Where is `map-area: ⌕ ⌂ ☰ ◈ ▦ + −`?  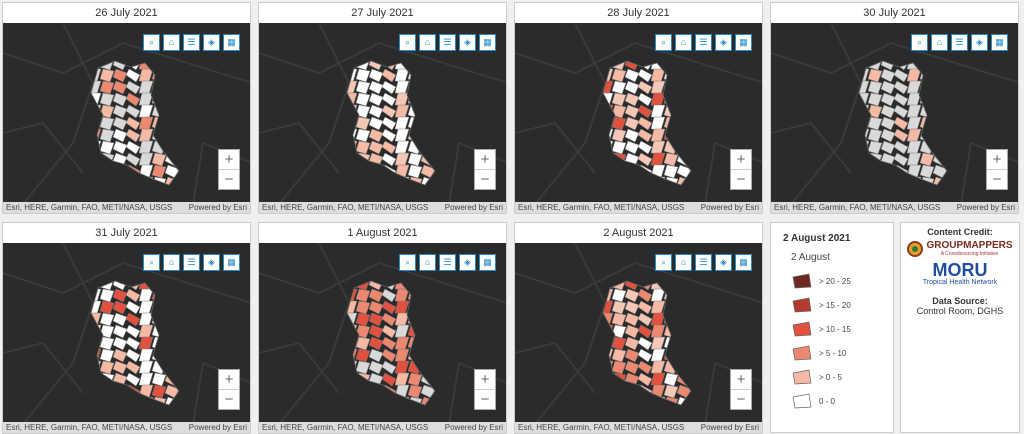
map-area: ⌕ ⌂ ☰ ◈ ▦ + − is located at coordinates (638, 333).